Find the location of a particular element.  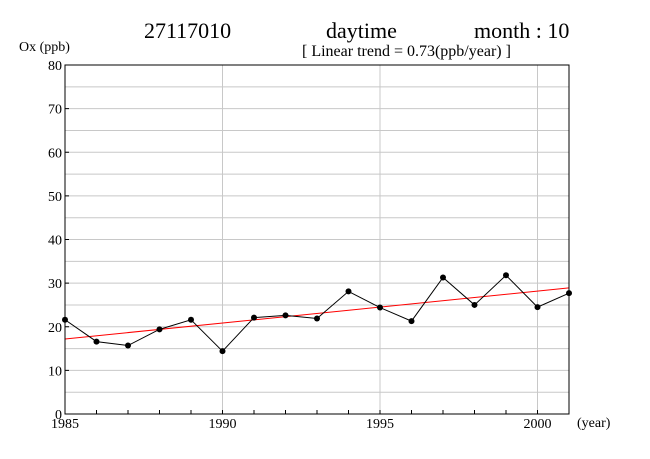

x-tick-label: 2000 is located at coordinates (538, 424).